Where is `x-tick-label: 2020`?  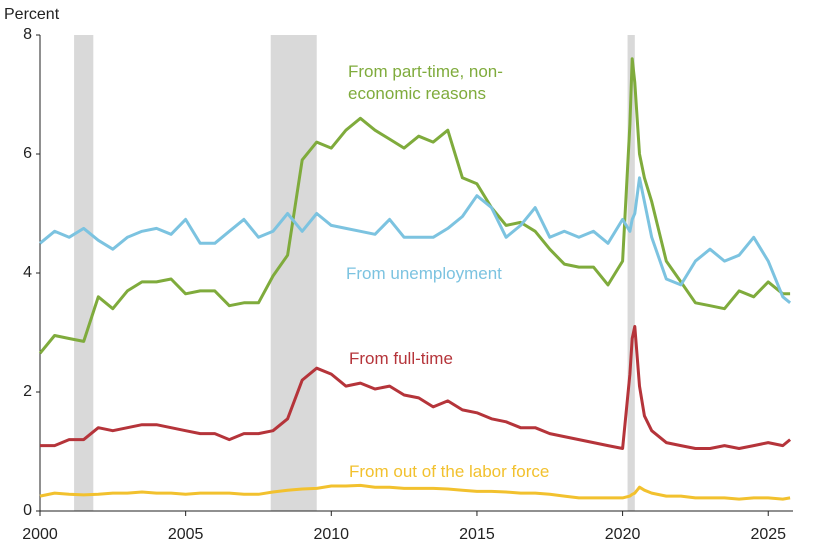 x-tick-label: 2020 is located at coordinates (623, 534).